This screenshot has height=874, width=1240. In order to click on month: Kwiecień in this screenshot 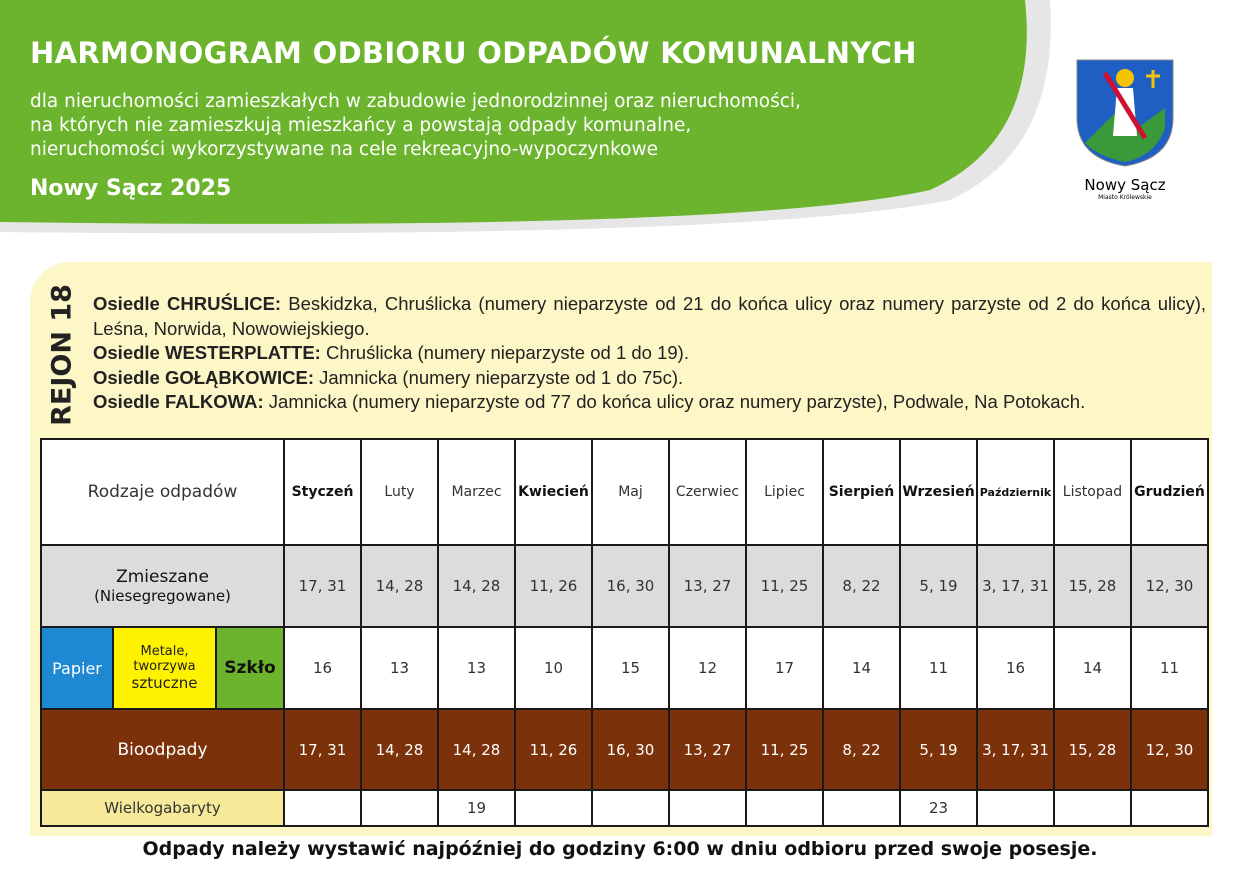, I will do `click(553, 492)`.